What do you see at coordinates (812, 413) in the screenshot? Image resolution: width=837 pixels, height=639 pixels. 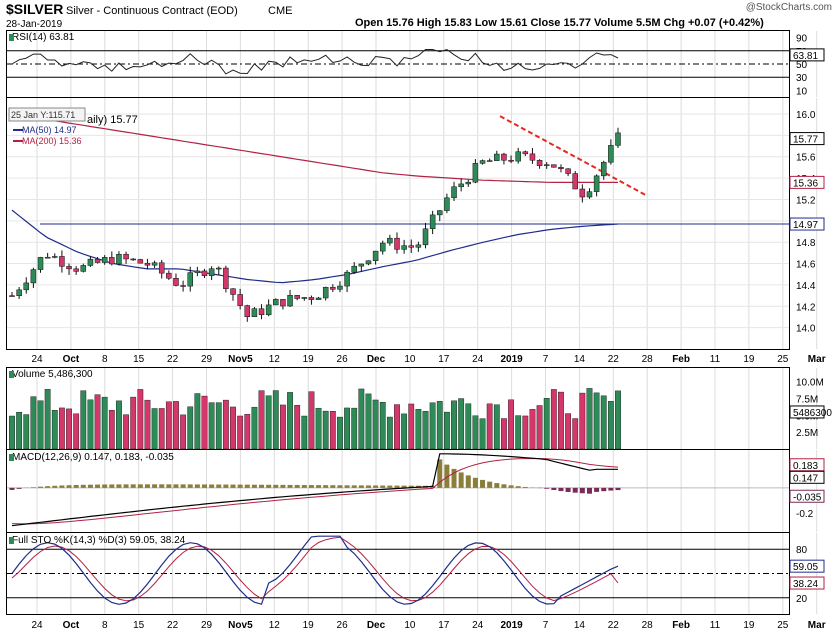 I see `volume-tag: 5486300` at bounding box center [812, 413].